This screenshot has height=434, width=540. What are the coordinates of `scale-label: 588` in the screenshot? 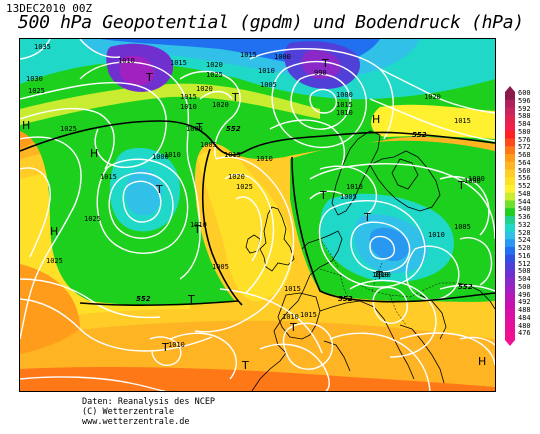 It's located at (524, 116).